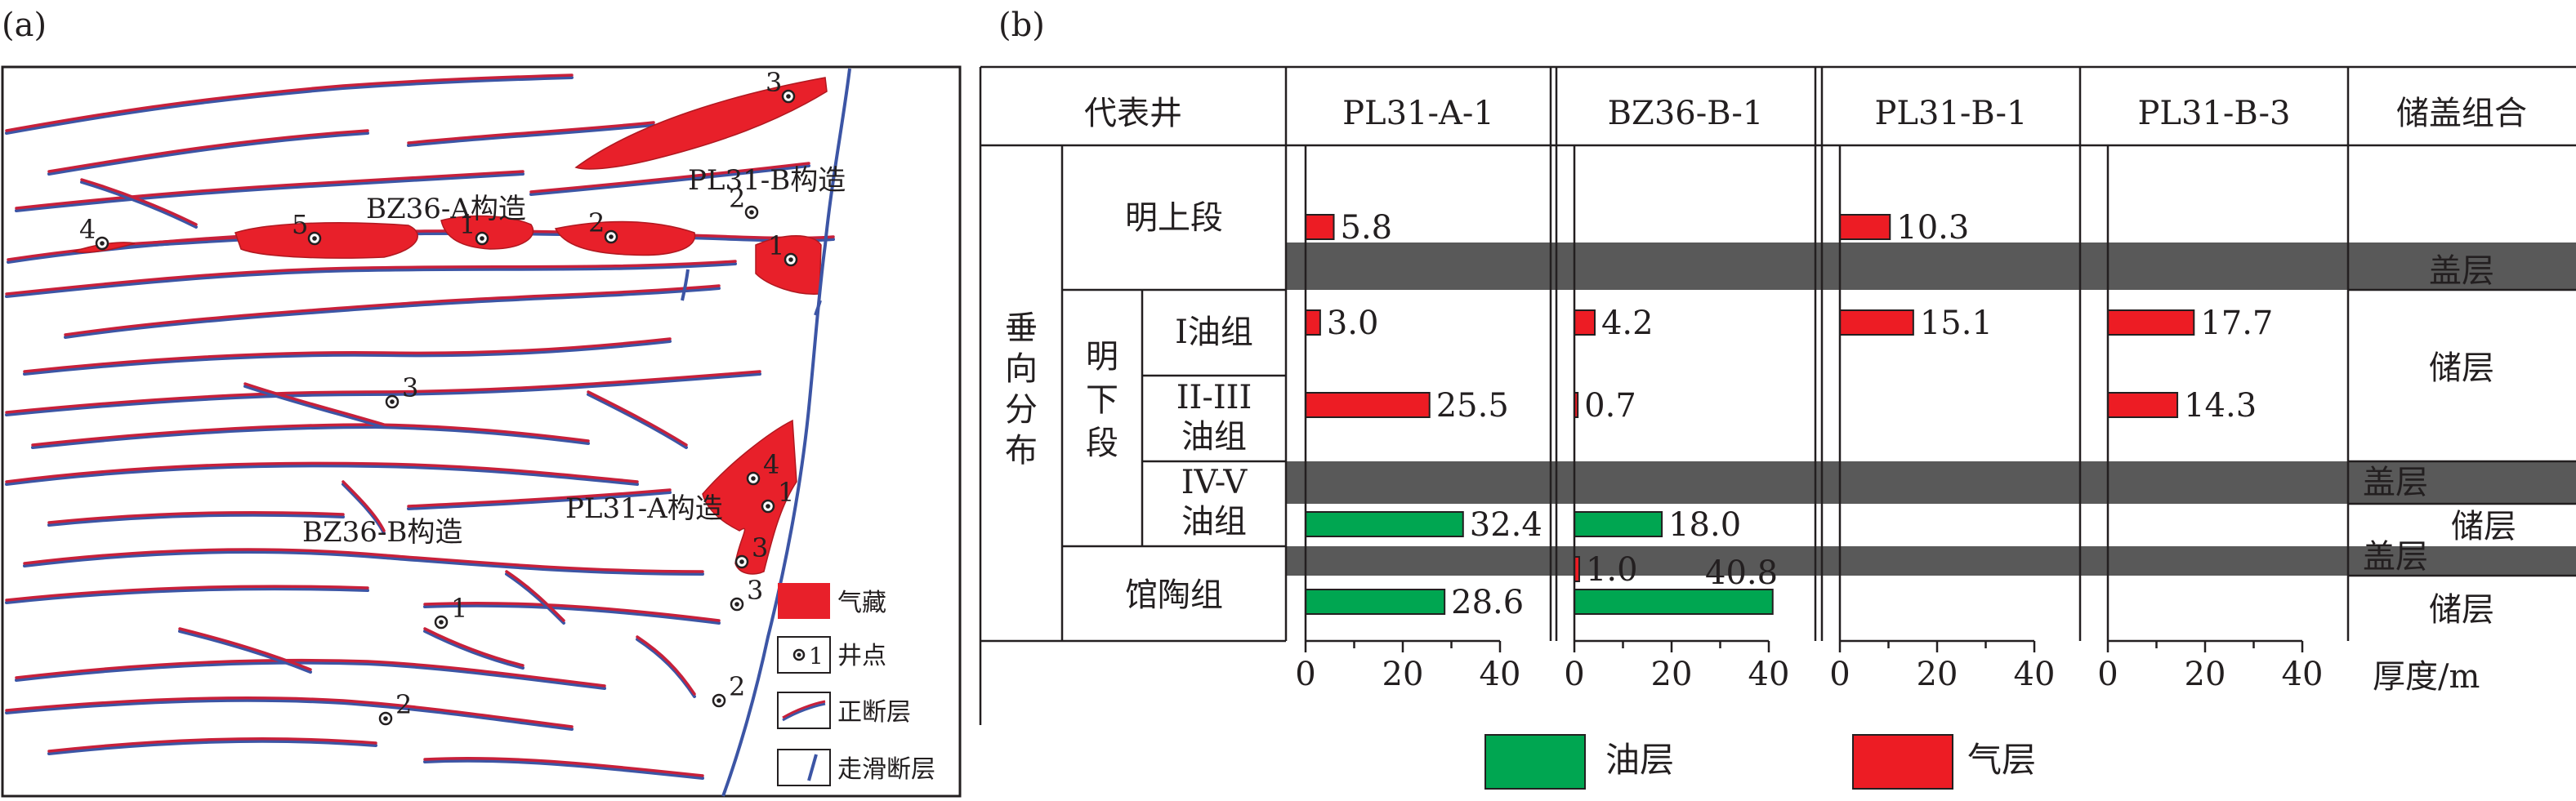 The width and height of the screenshot is (2576, 801). I want to click on bar-bz36-b-1-gas, so click(1585, 322).